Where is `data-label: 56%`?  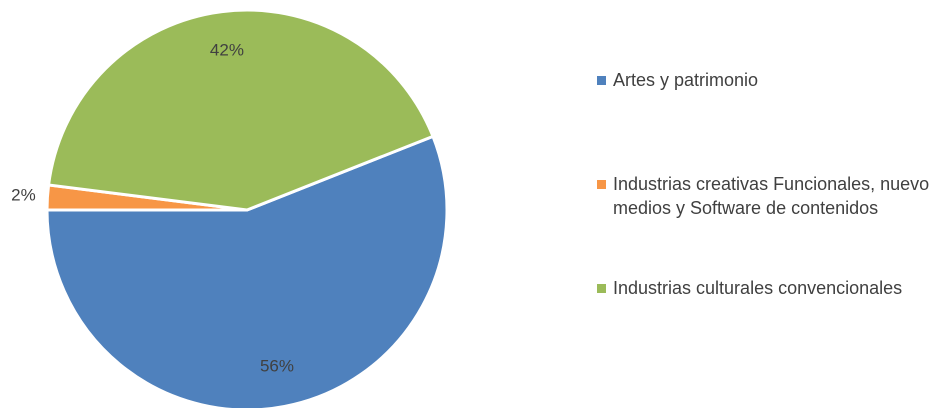
data-label: 56% is located at coordinates (277, 366).